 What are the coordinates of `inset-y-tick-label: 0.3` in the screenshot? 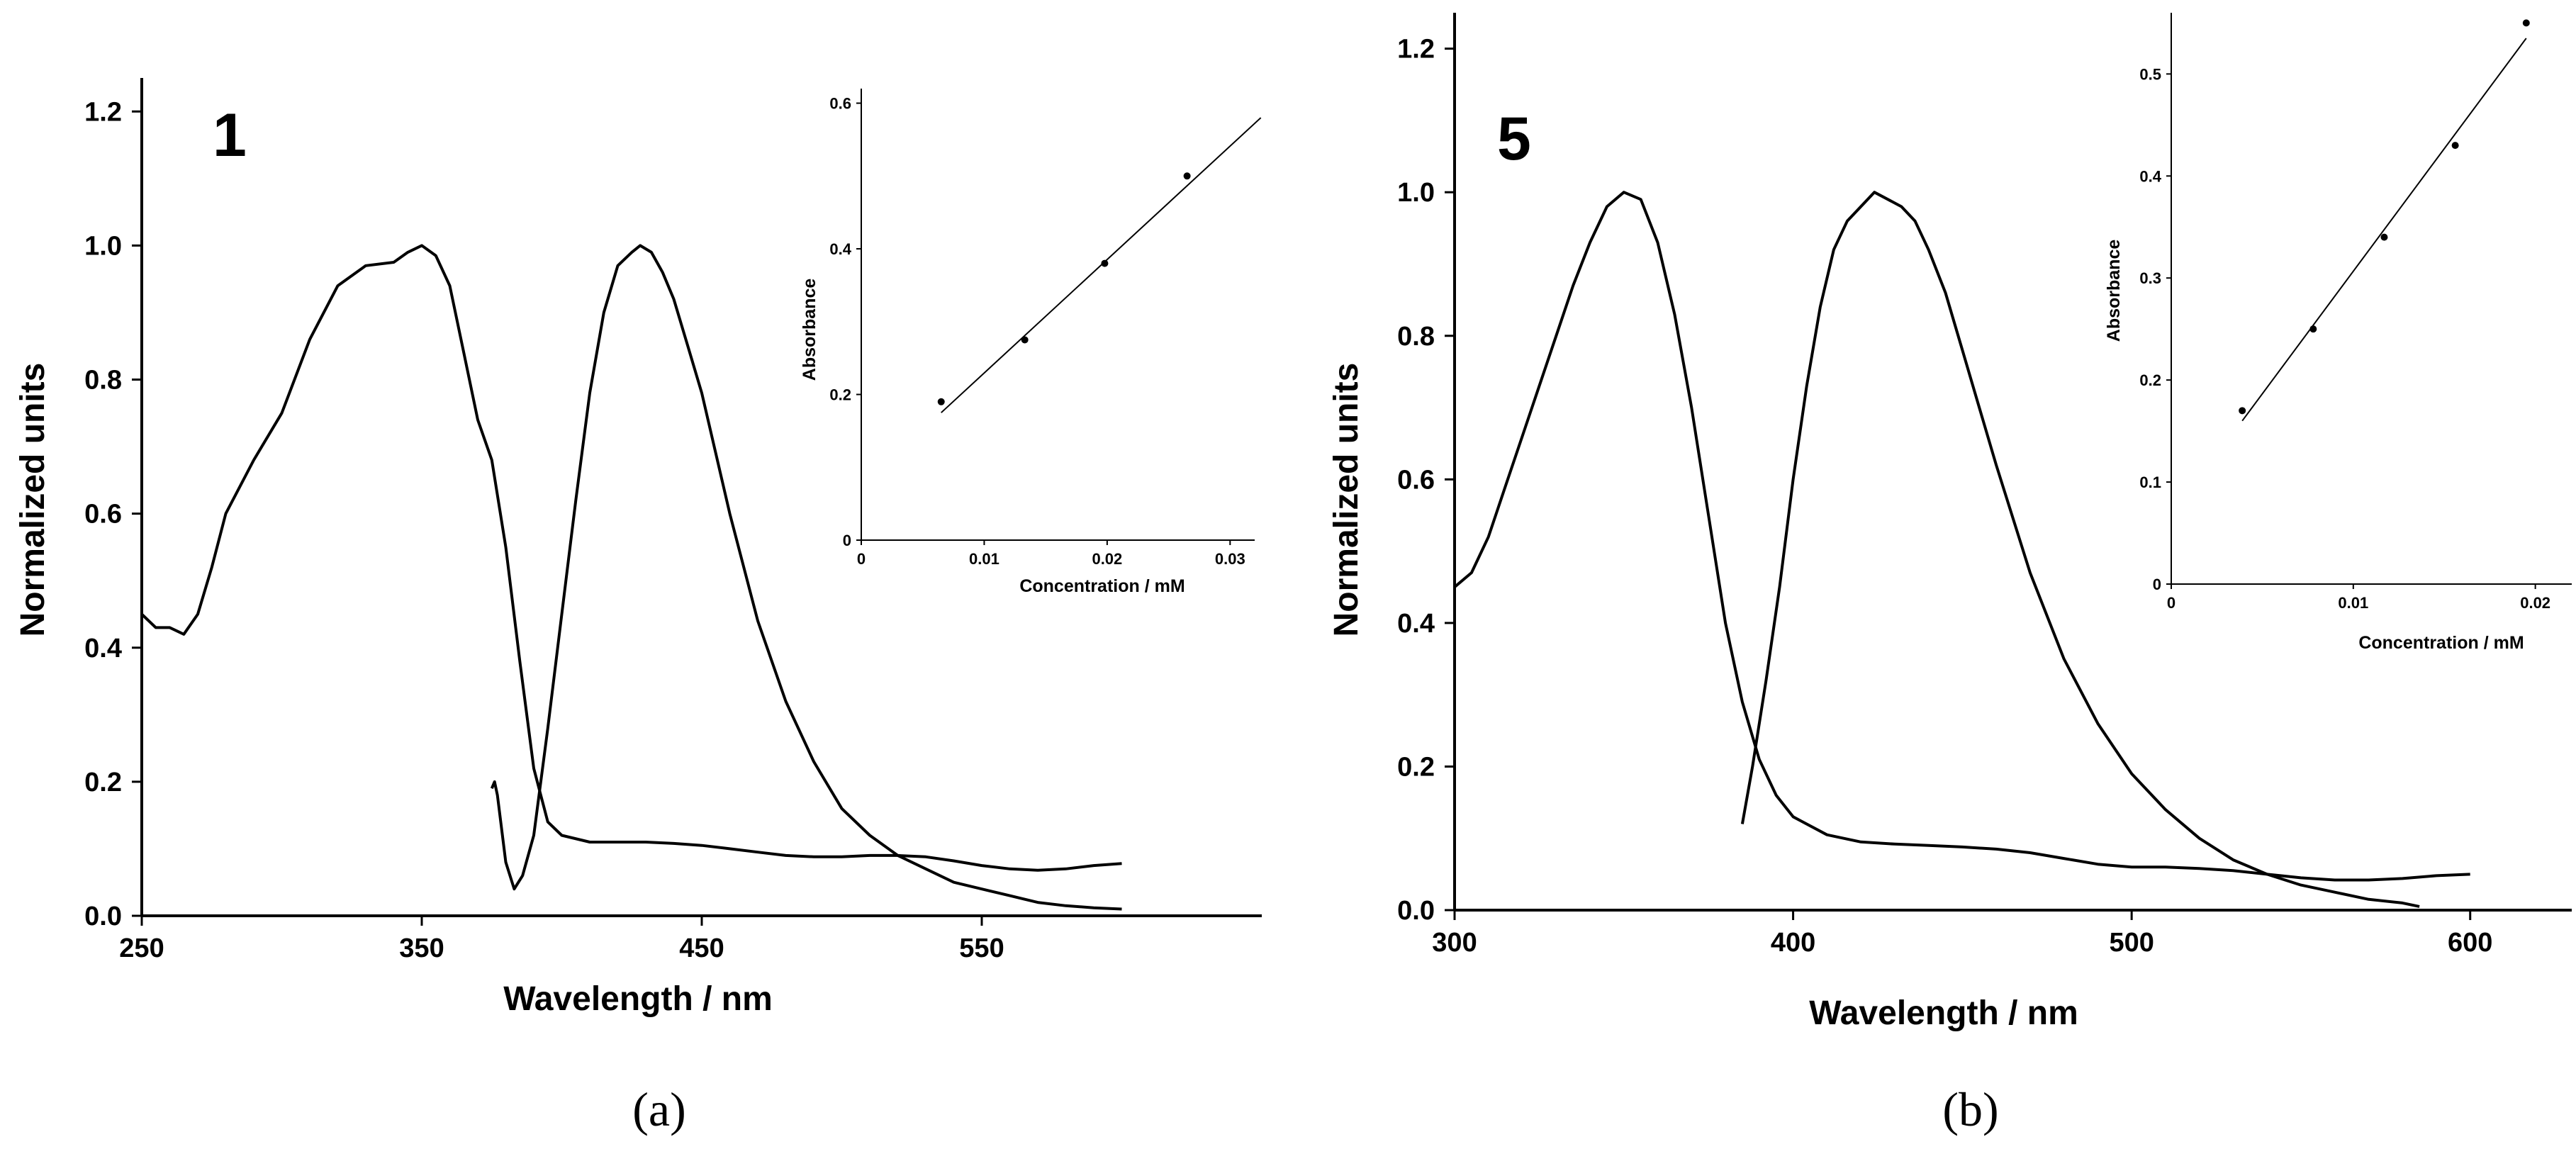 It's located at (2150, 278).